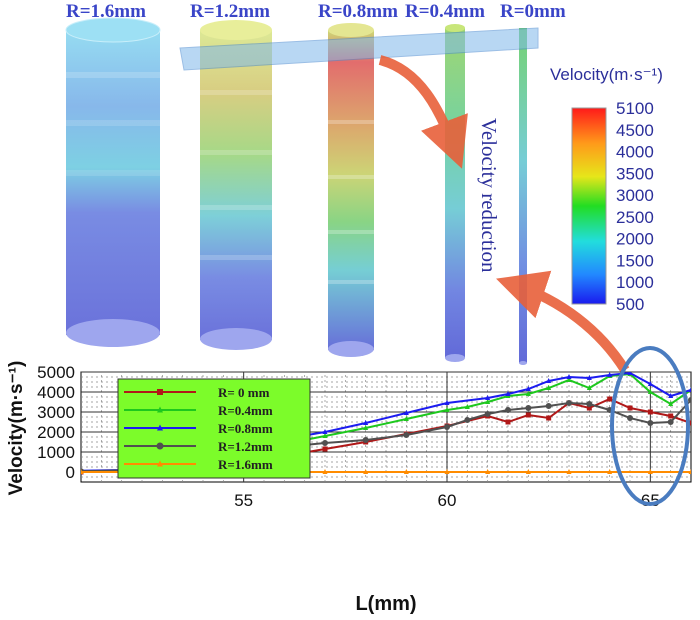  I want to click on legend-item: R=0.4mm, so click(198, 410).